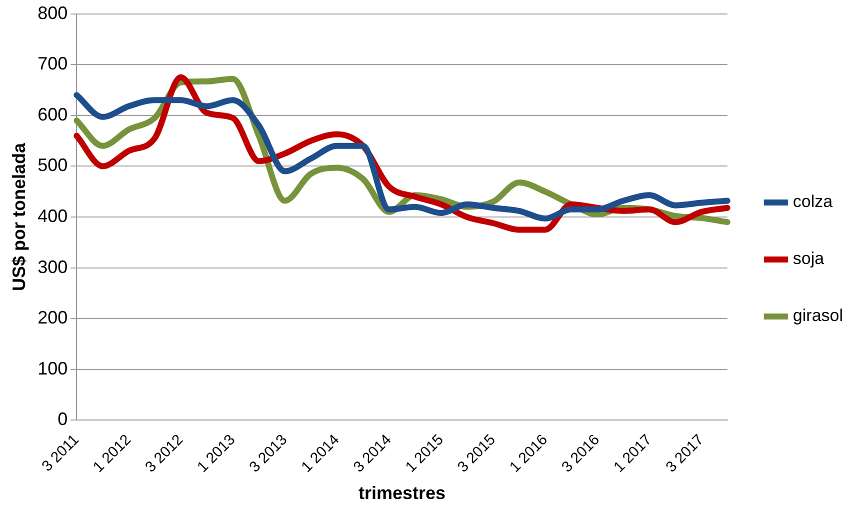  I want to click on y-axis-title: US$ por tonelada, so click(18, 217).